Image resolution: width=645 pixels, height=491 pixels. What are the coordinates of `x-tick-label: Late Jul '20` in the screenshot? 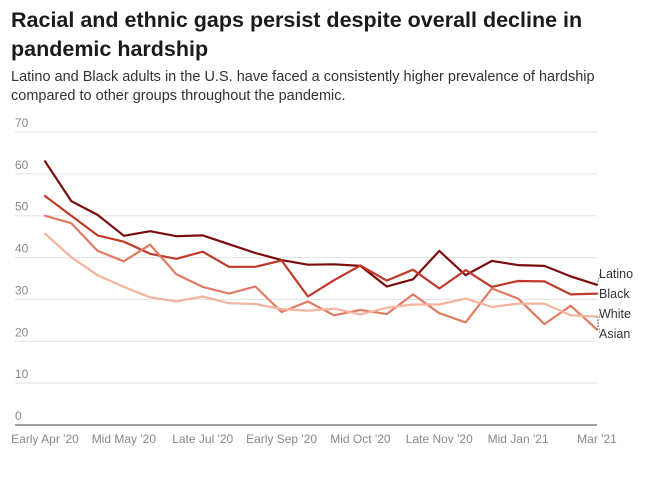 It's located at (202, 439).